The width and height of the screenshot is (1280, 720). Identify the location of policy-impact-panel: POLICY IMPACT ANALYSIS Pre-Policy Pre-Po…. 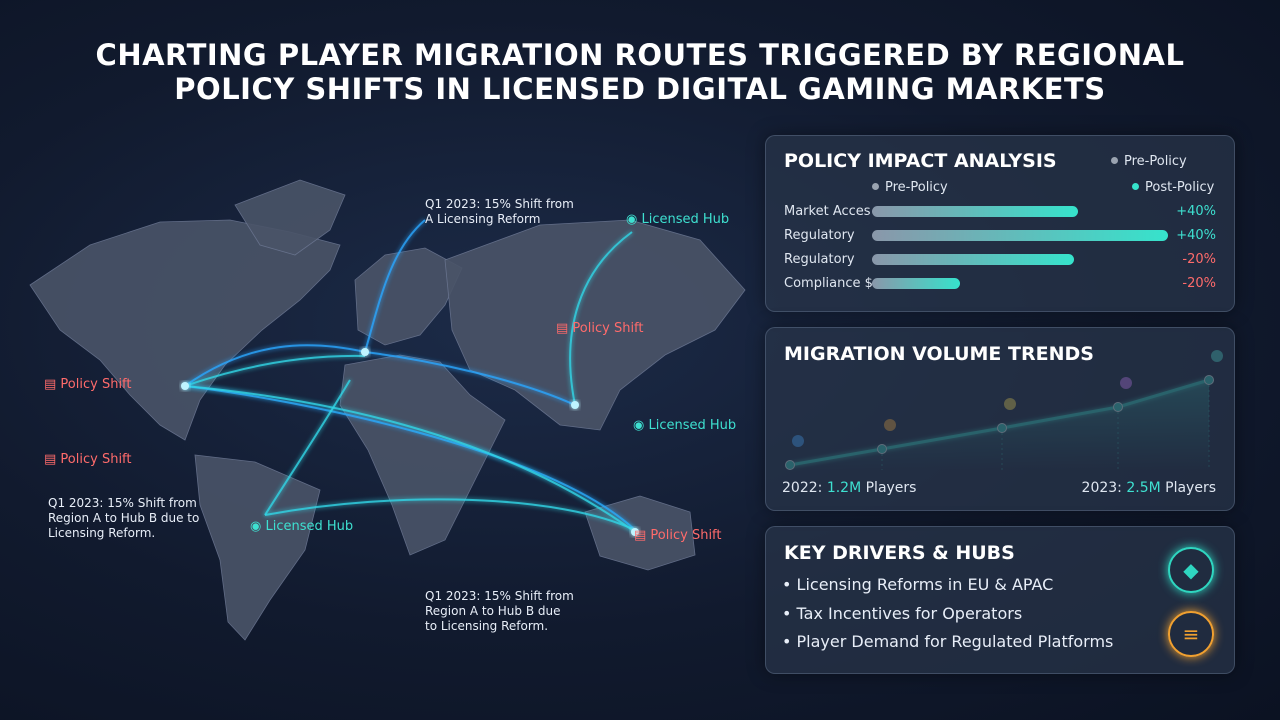
(1000, 223).